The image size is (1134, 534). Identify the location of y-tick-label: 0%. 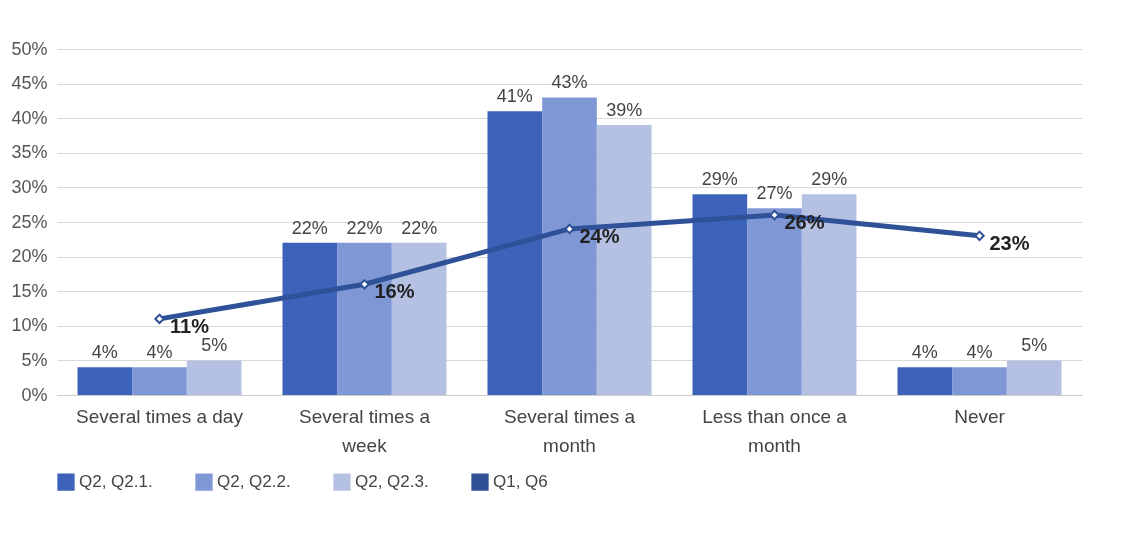
(34, 394).